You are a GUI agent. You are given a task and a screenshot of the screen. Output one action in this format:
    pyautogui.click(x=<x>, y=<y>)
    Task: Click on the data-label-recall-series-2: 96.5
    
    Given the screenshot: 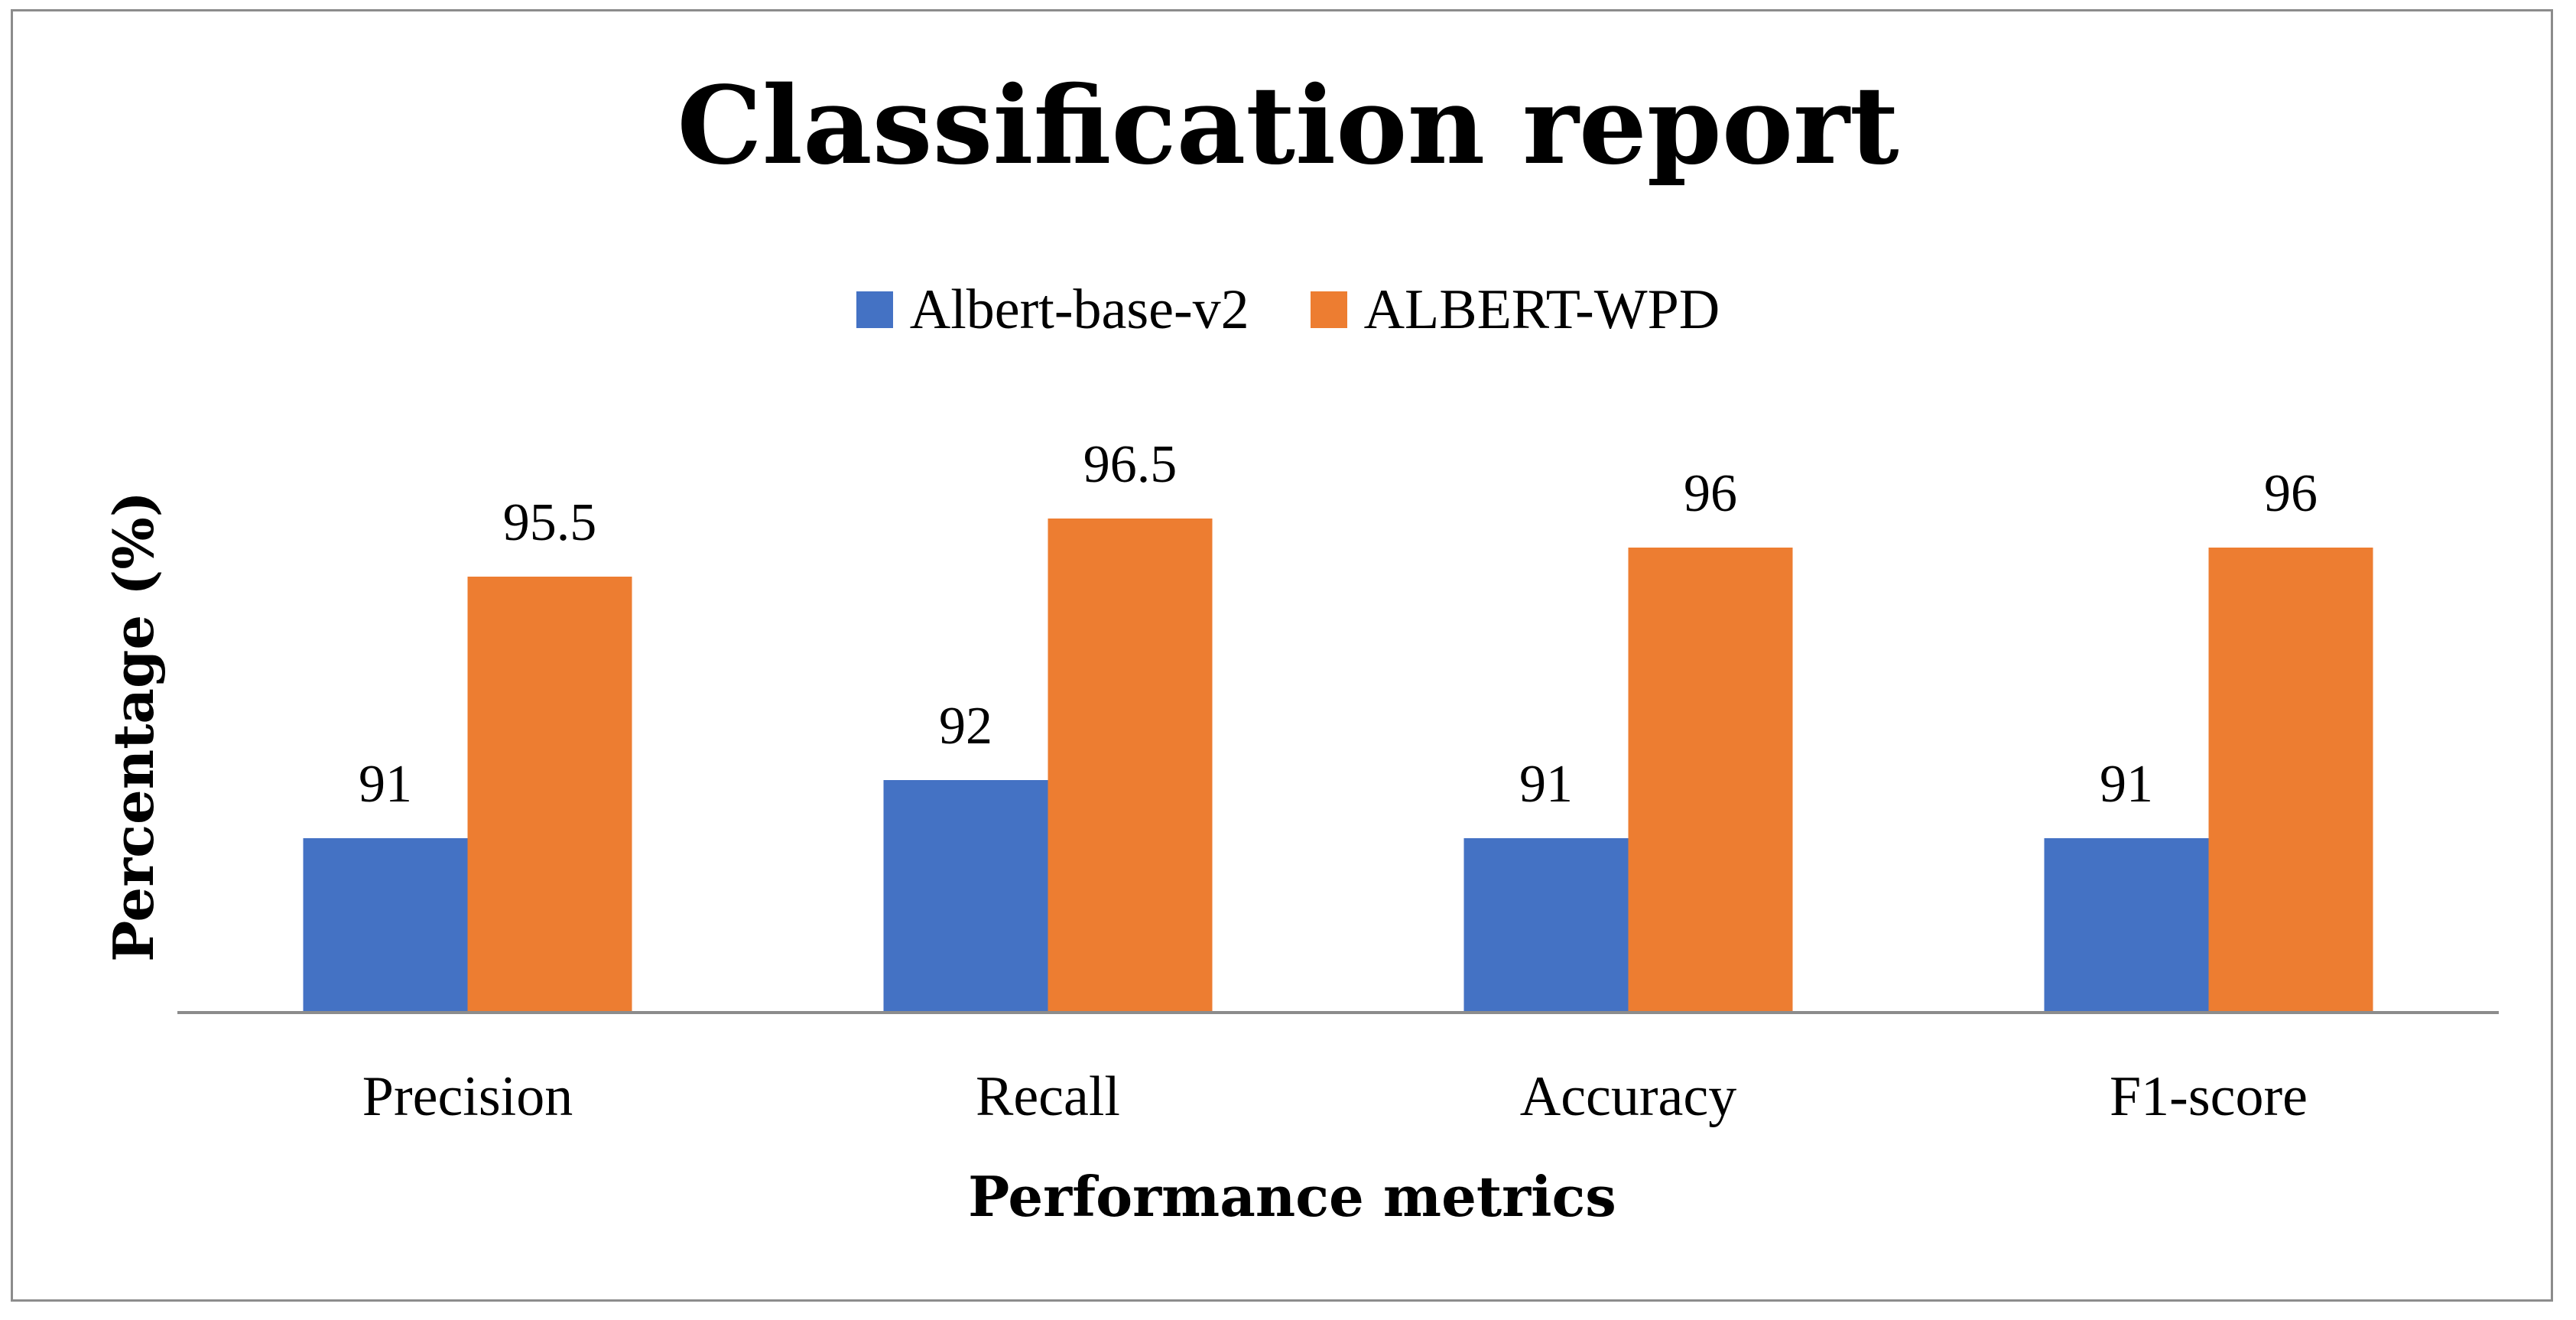 What is the action you would take?
    pyautogui.click(x=1131, y=464)
    